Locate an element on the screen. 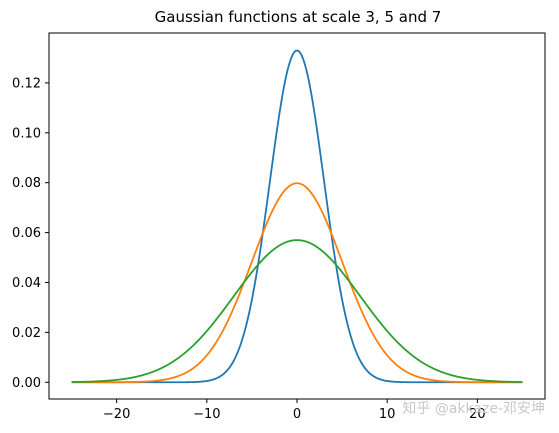 Image resolution: width=559 pixels, height=433 pixels. chart-title: Gaussian functions at scale 3, 5 and 7 is located at coordinates (298, 17).